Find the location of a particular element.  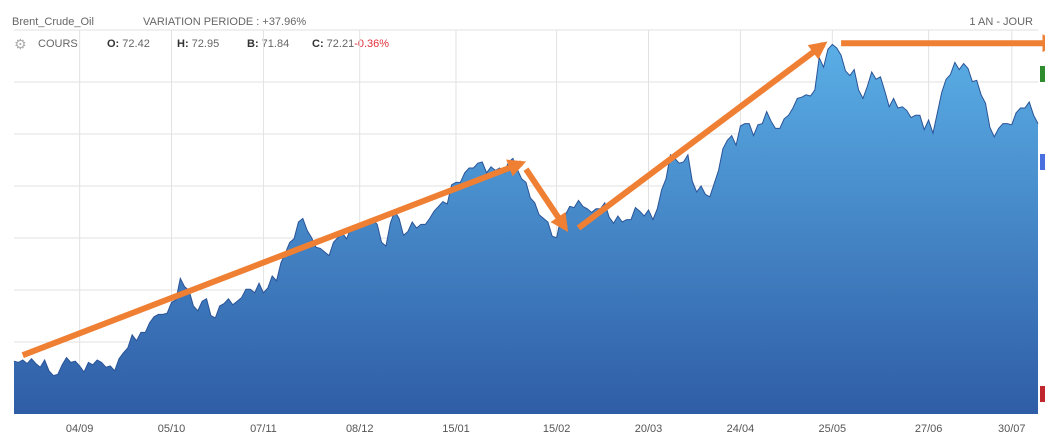

period-selector: 1 AN - JOUR is located at coordinates (1001, 22).